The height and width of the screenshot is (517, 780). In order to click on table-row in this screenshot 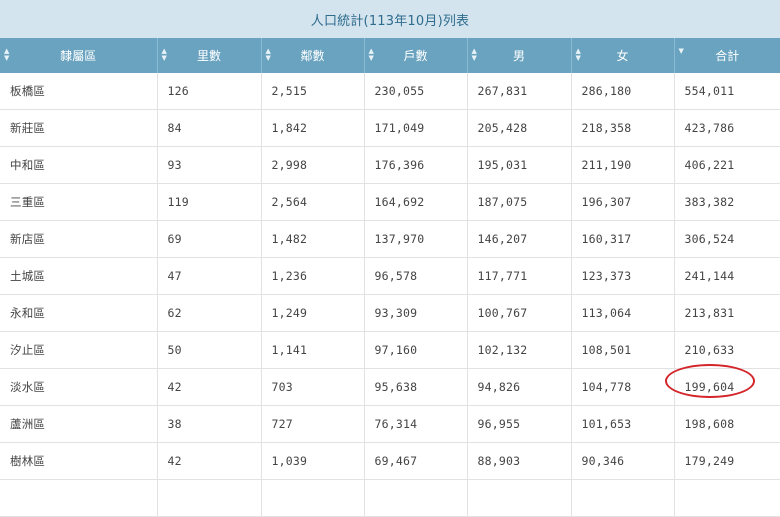, I will do `click(390, 498)`.